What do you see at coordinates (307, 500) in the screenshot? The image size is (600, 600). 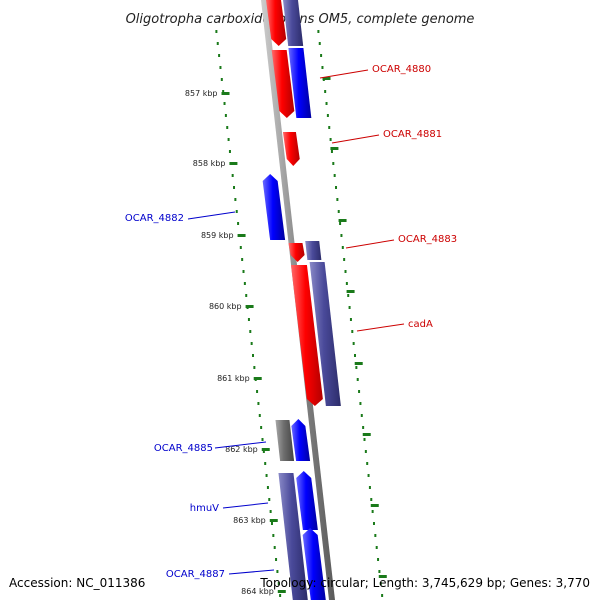 I see `gene-hmuv` at bounding box center [307, 500].